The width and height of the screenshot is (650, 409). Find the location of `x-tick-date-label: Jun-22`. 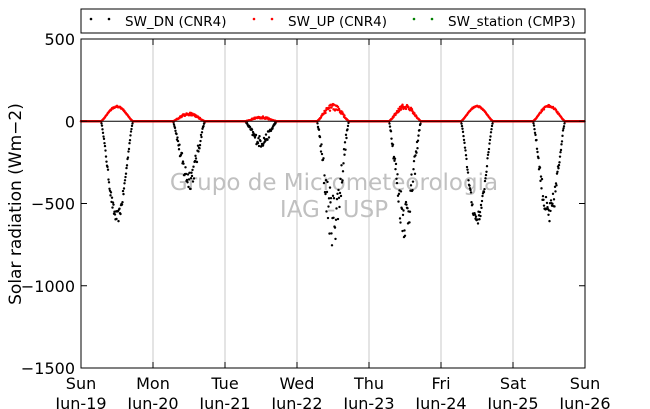

x-tick-date-label: Jun-22 is located at coordinates (296, 401).